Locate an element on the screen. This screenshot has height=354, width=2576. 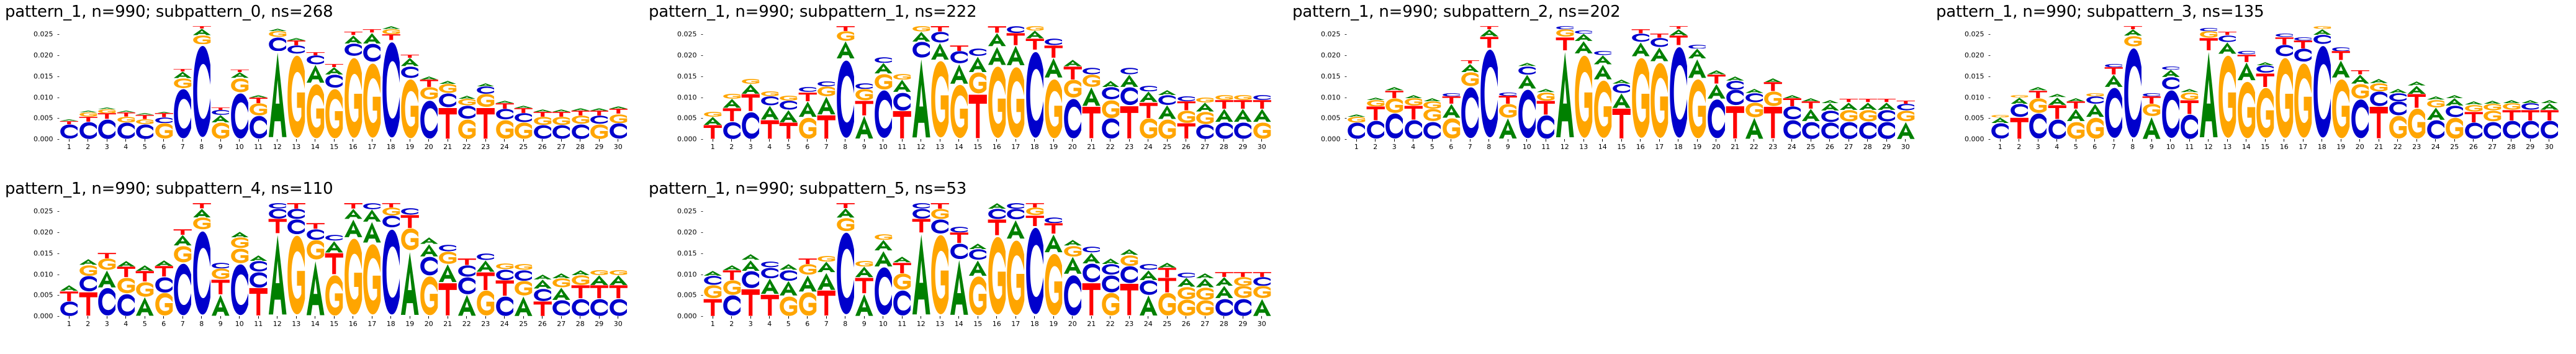
x-tick: 20 is located at coordinates (429, 325).